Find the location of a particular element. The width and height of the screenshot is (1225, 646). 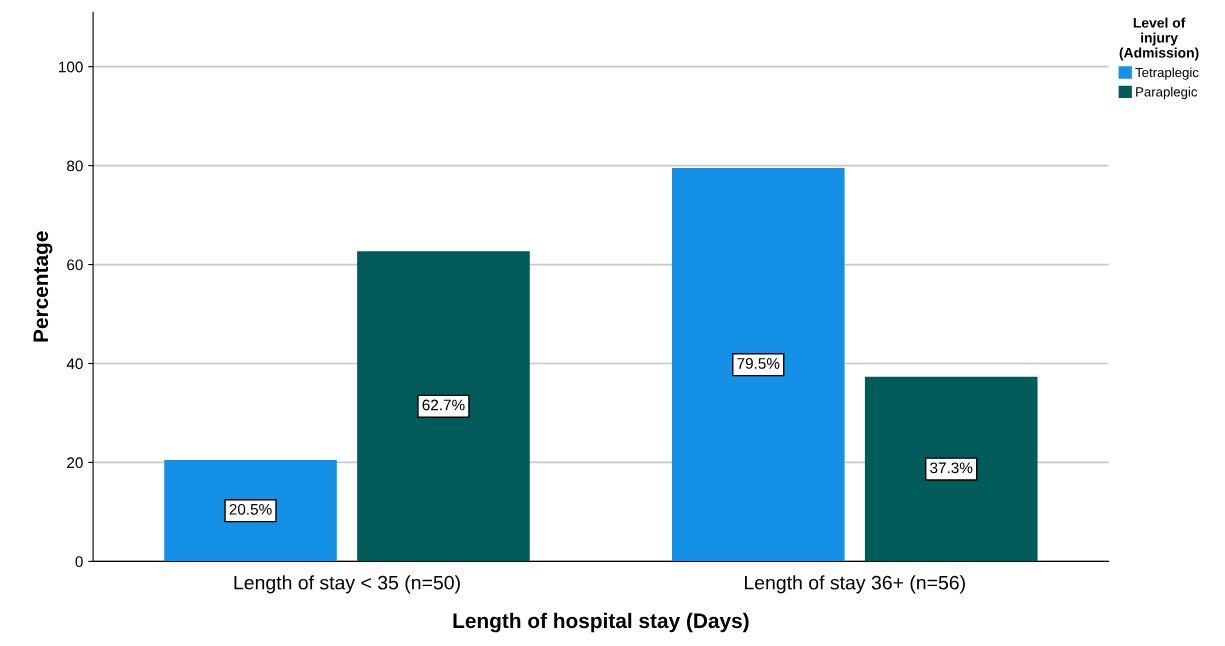

data-label: 79.5% is located at coordinates (758, 363).